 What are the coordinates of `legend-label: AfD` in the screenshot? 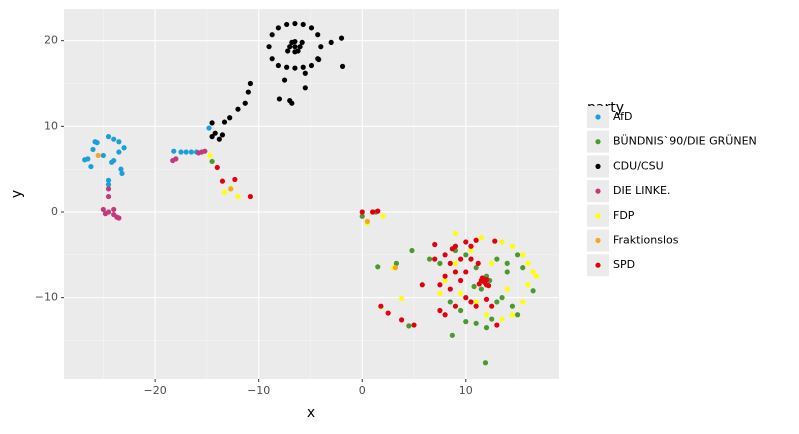 It's located at (622, 116).